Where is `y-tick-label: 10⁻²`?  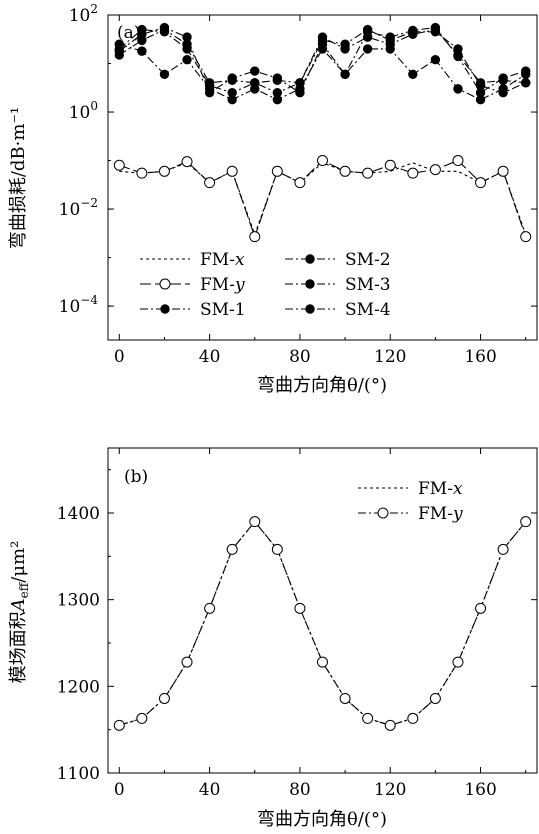
y-tick-label: 10⁻² is located at coordinates (78, 208).